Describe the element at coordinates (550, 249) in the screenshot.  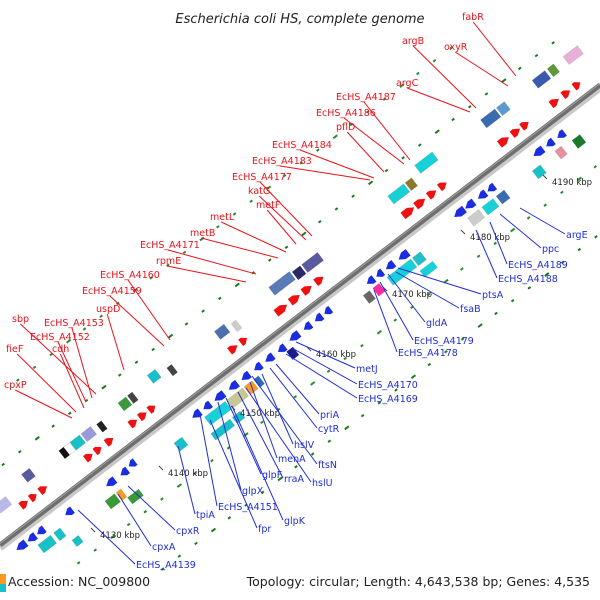
I see `svg-text: ppc` at that location.